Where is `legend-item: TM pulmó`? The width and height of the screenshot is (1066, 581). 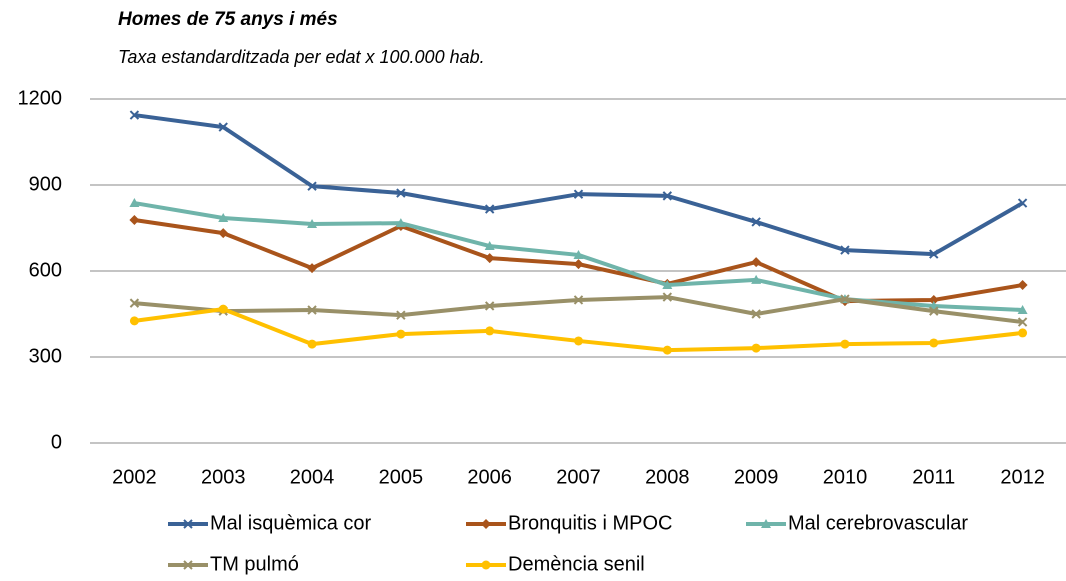 legend-item: TM pulmó is located at coordinates (233, 564).